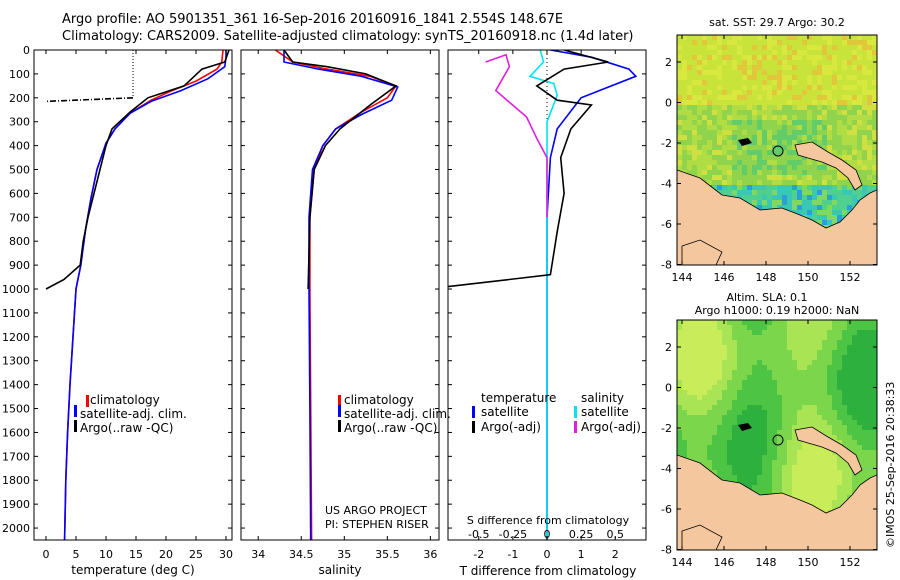 The image size is (900, 580). I want to click on salinity-lines, so click(336, 295).